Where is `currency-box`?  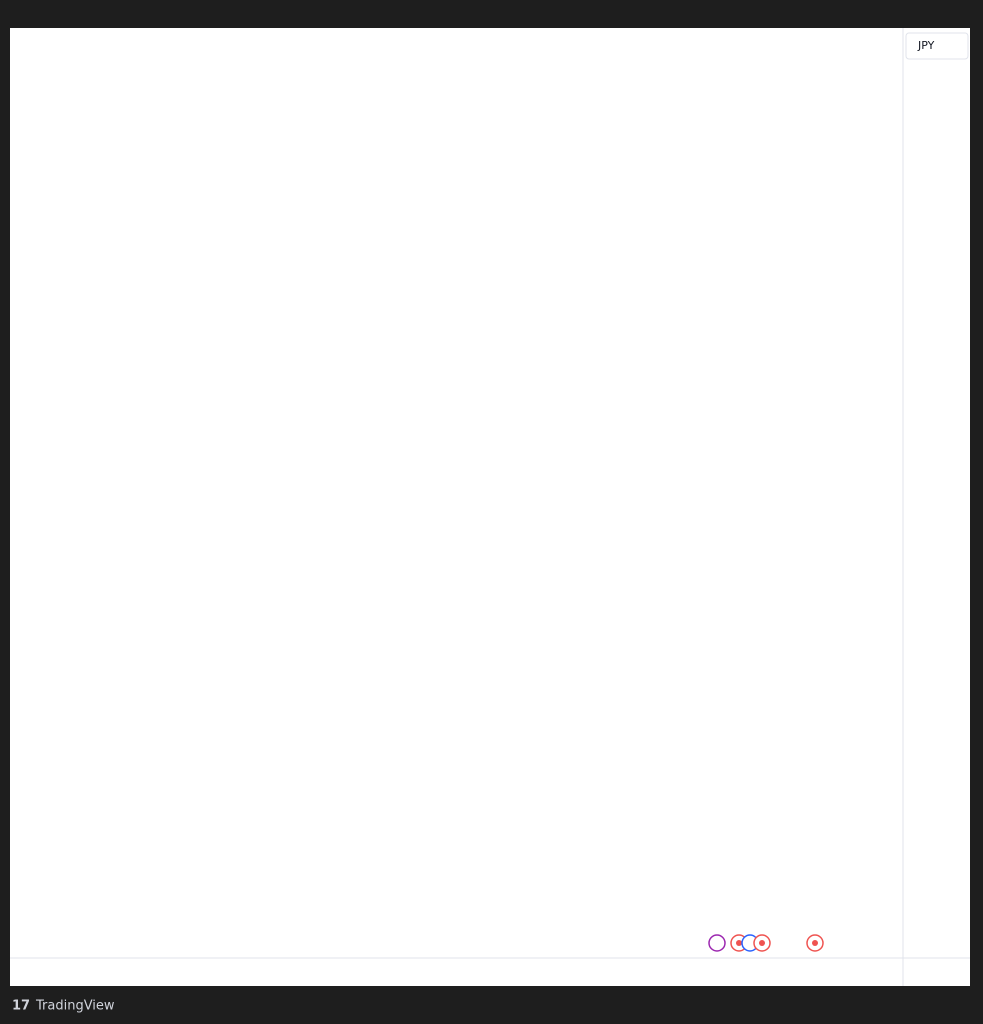
currency-box is located at coordinates (937, 46).